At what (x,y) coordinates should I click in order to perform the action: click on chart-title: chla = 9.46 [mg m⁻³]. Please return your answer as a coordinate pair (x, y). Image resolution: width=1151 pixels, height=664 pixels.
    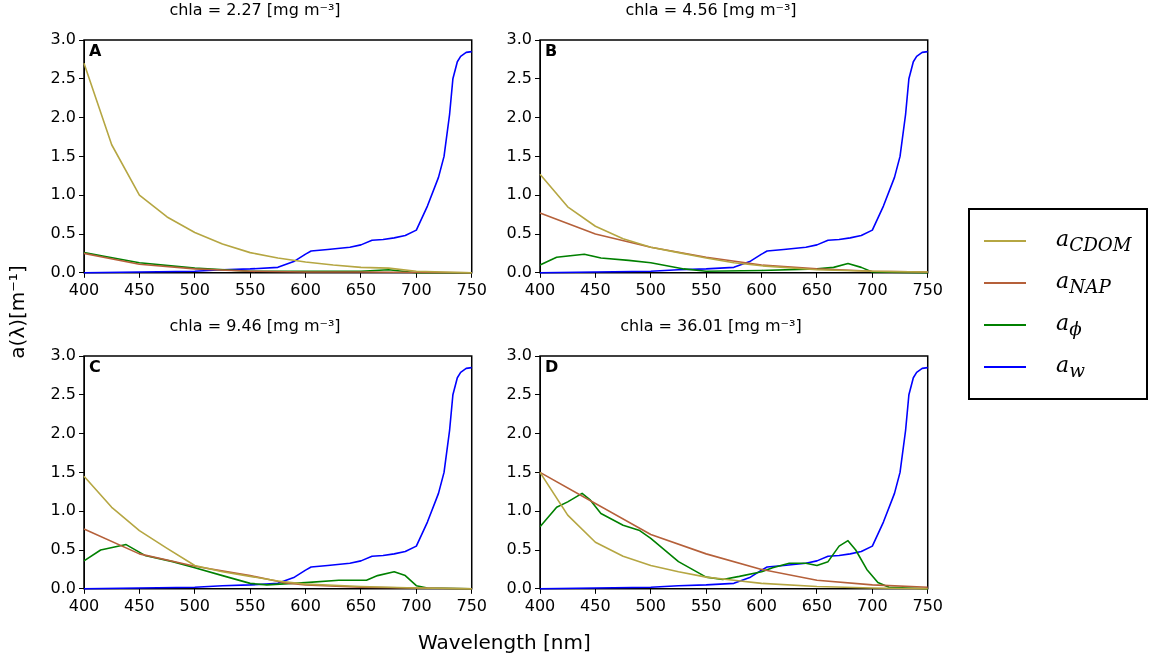
    Looking at the image, I should click on (255, 325).